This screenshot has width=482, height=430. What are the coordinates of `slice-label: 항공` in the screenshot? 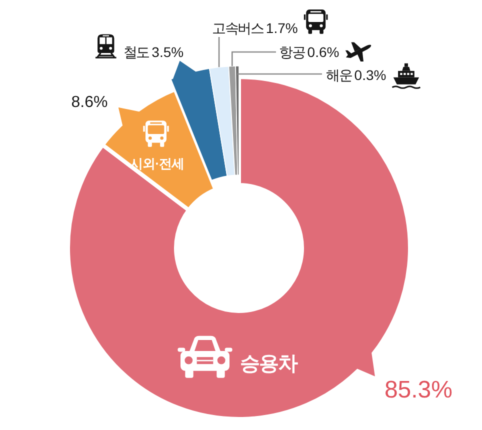 It's located at (293, 52).